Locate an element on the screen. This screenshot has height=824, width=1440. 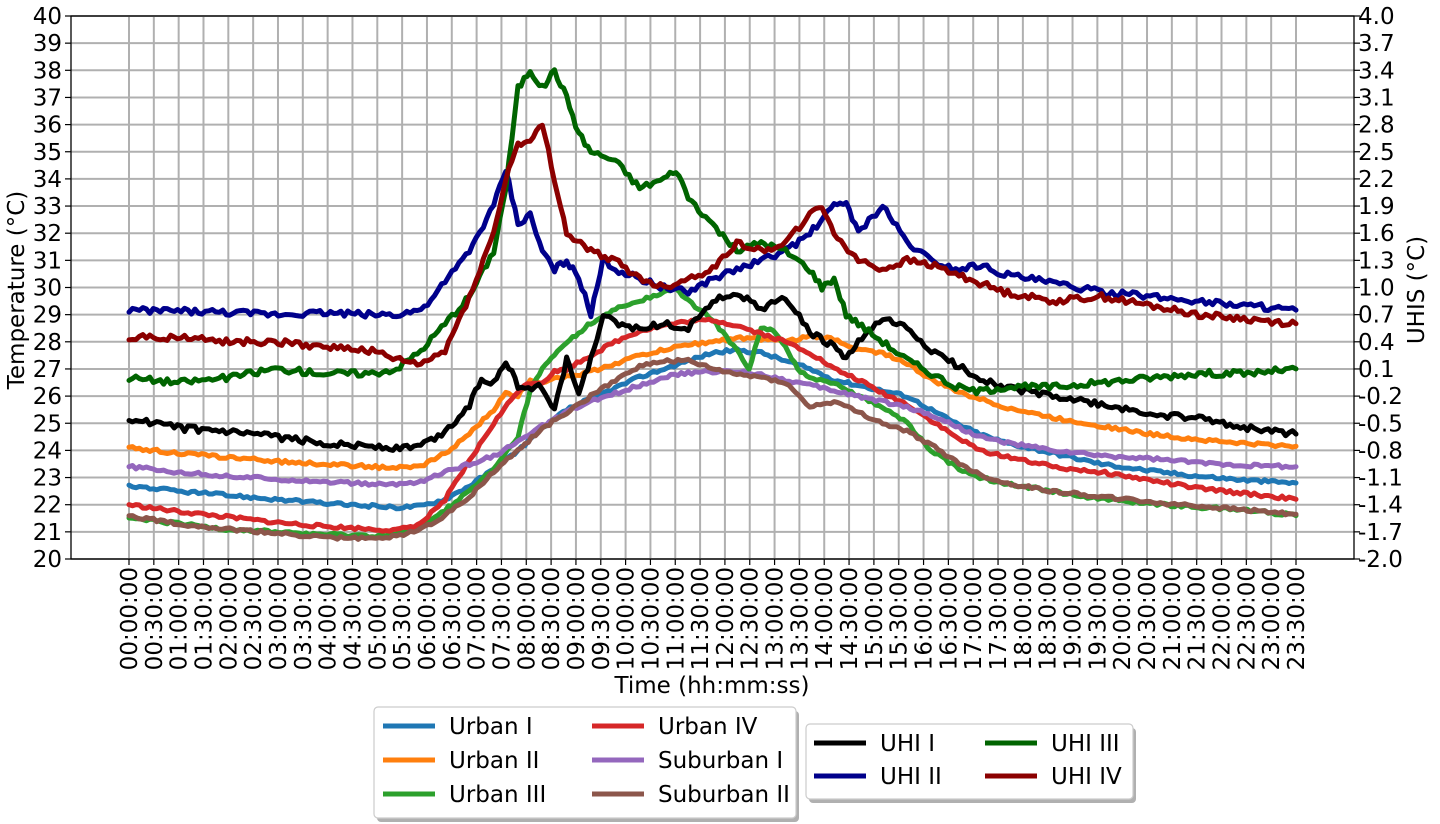
x-tick-label: 18:30:00 is located at coordinates (1049, 618).